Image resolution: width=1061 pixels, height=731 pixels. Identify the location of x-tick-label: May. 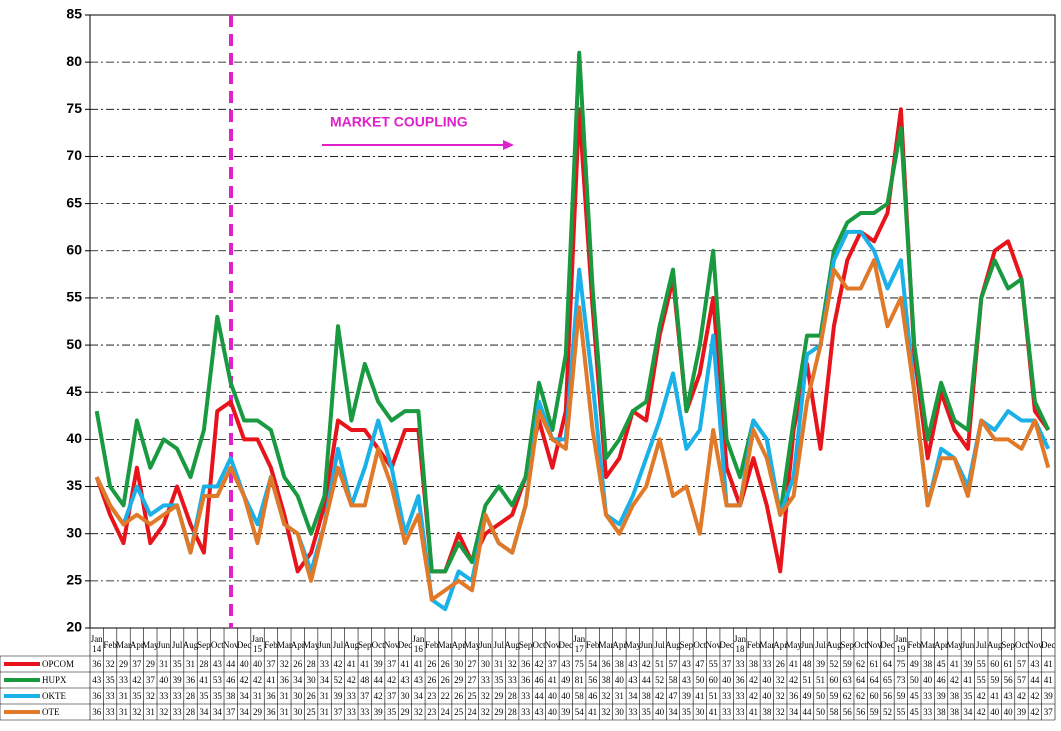
(311, 645).